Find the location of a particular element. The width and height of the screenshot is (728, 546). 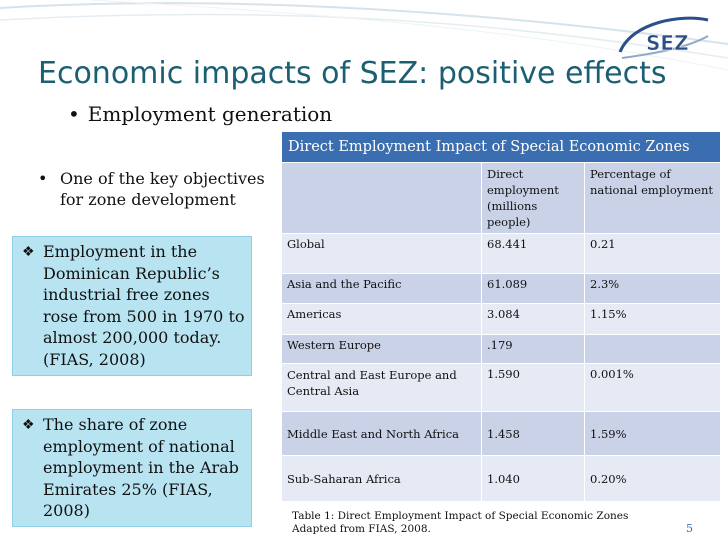

table-row: Western Europe .179 is located at coordinates (501, 349).